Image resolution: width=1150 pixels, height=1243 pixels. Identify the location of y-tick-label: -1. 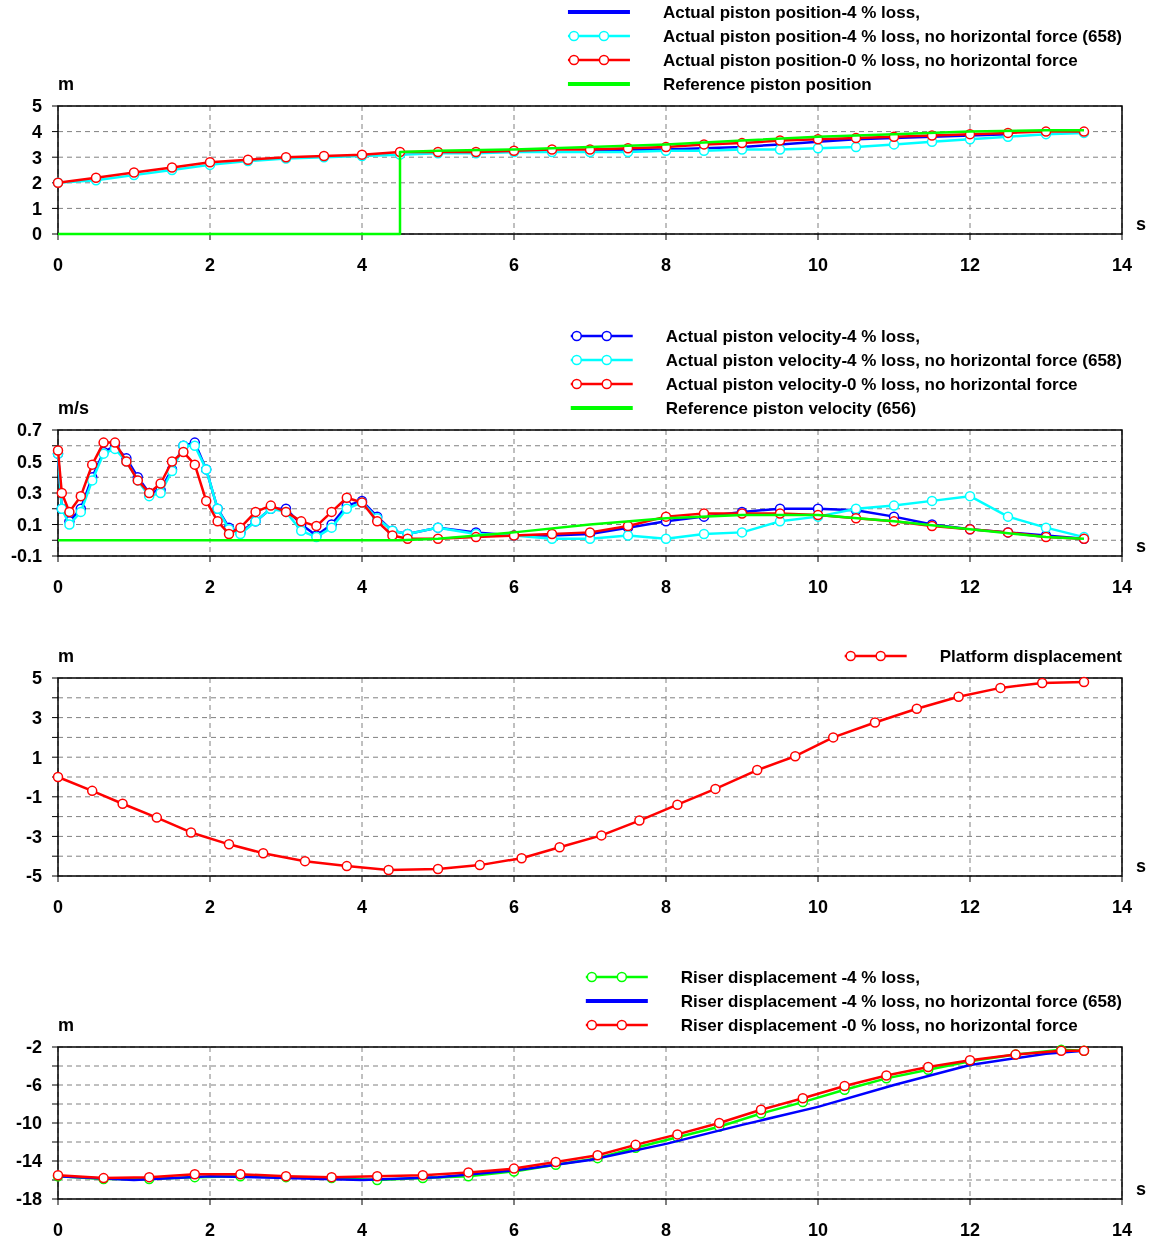
(33, 797).